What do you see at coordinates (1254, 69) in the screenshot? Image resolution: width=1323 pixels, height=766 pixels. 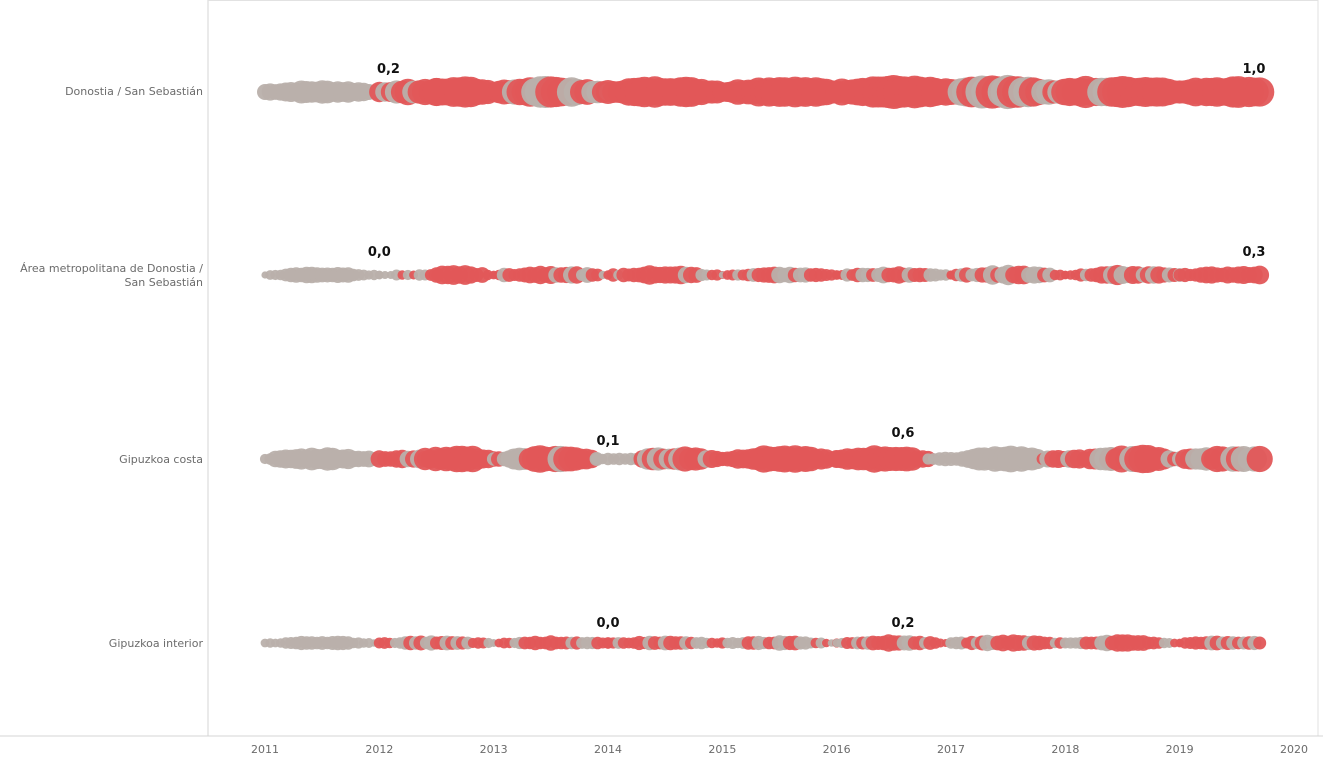 I see `value-label: 1,0` at bounding box center [1254, 69].